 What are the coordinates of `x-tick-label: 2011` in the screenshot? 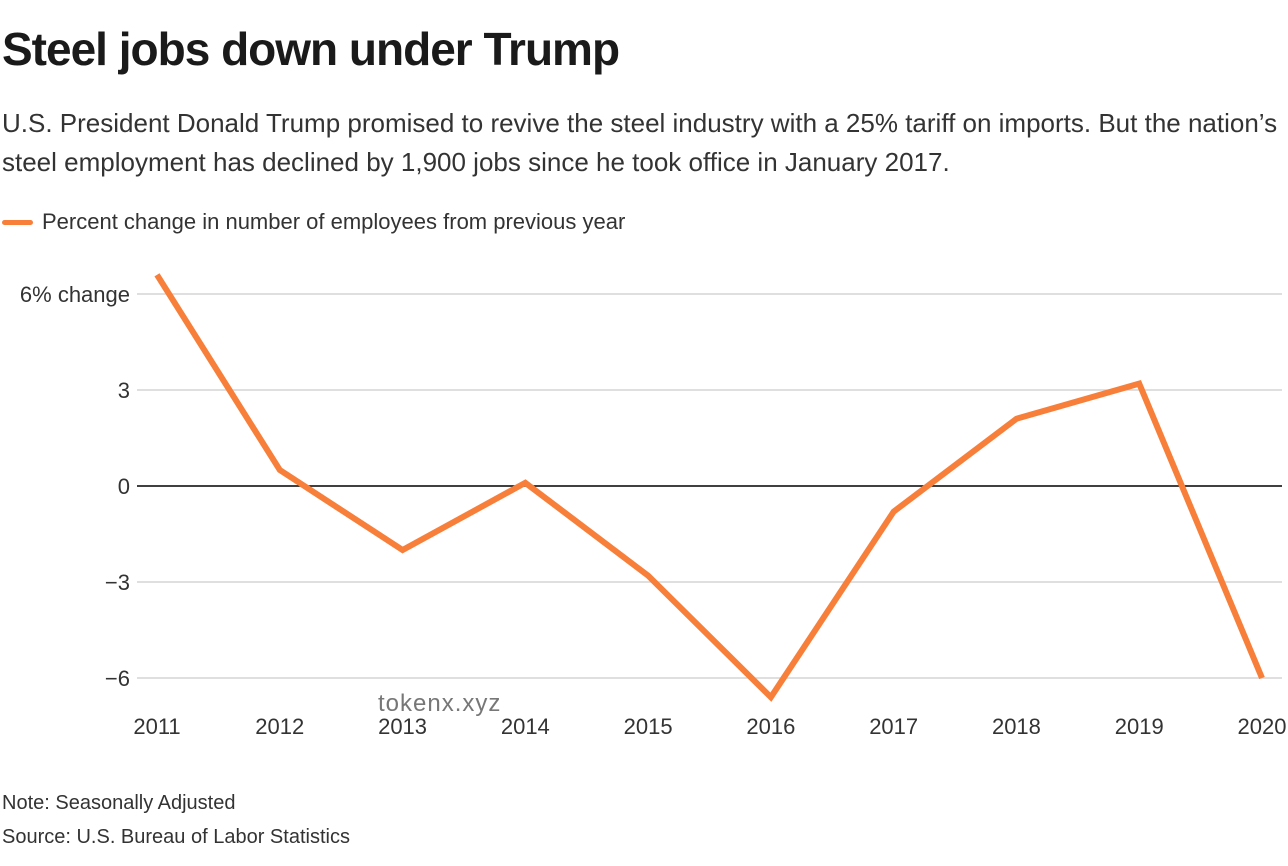 It's located at (156, 726).